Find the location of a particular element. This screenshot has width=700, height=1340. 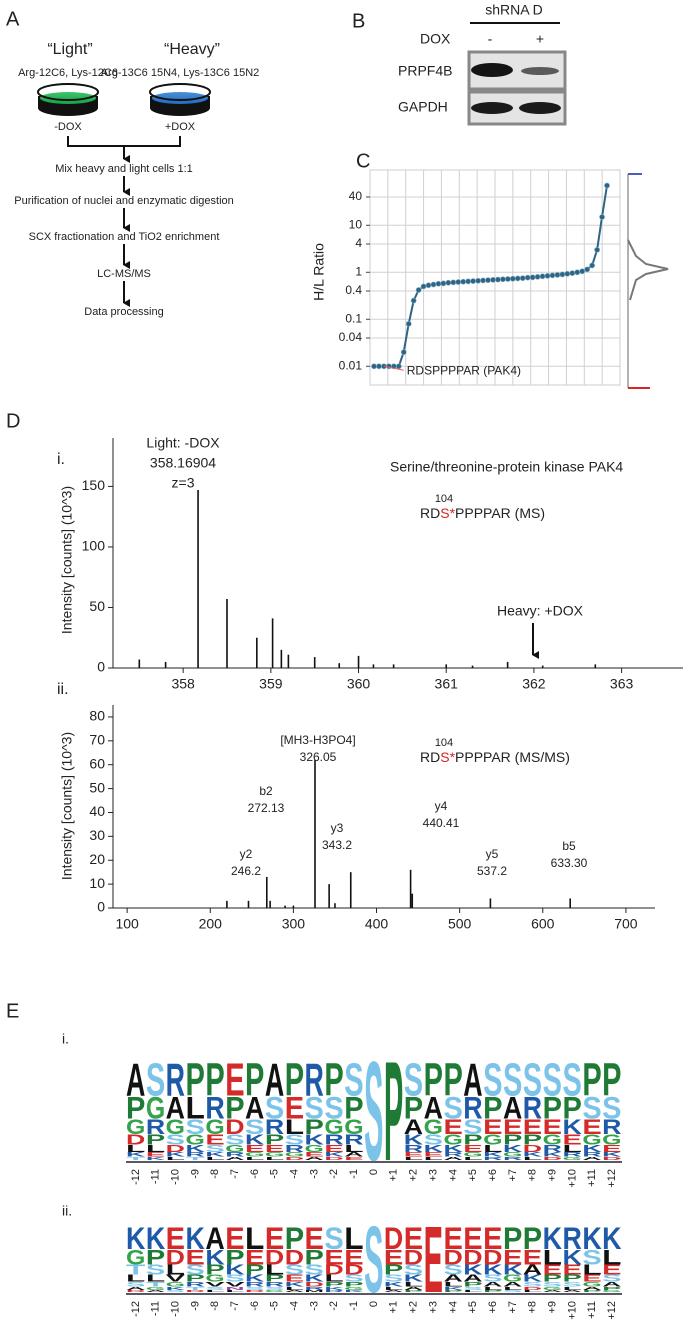

peak-label: 326.05 is located at coordinates (318, 757).